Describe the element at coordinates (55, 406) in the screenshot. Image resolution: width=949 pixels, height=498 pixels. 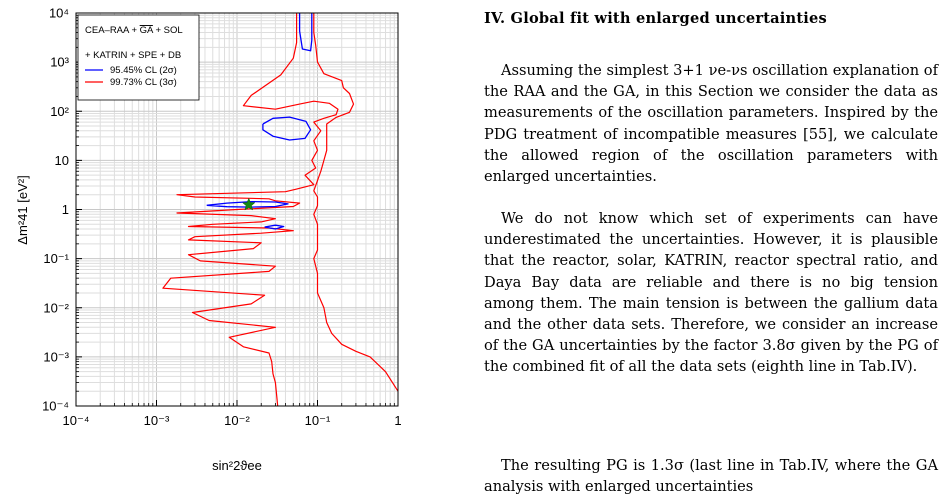
I see `y-tick-label: 10⁻⁴` at that location.